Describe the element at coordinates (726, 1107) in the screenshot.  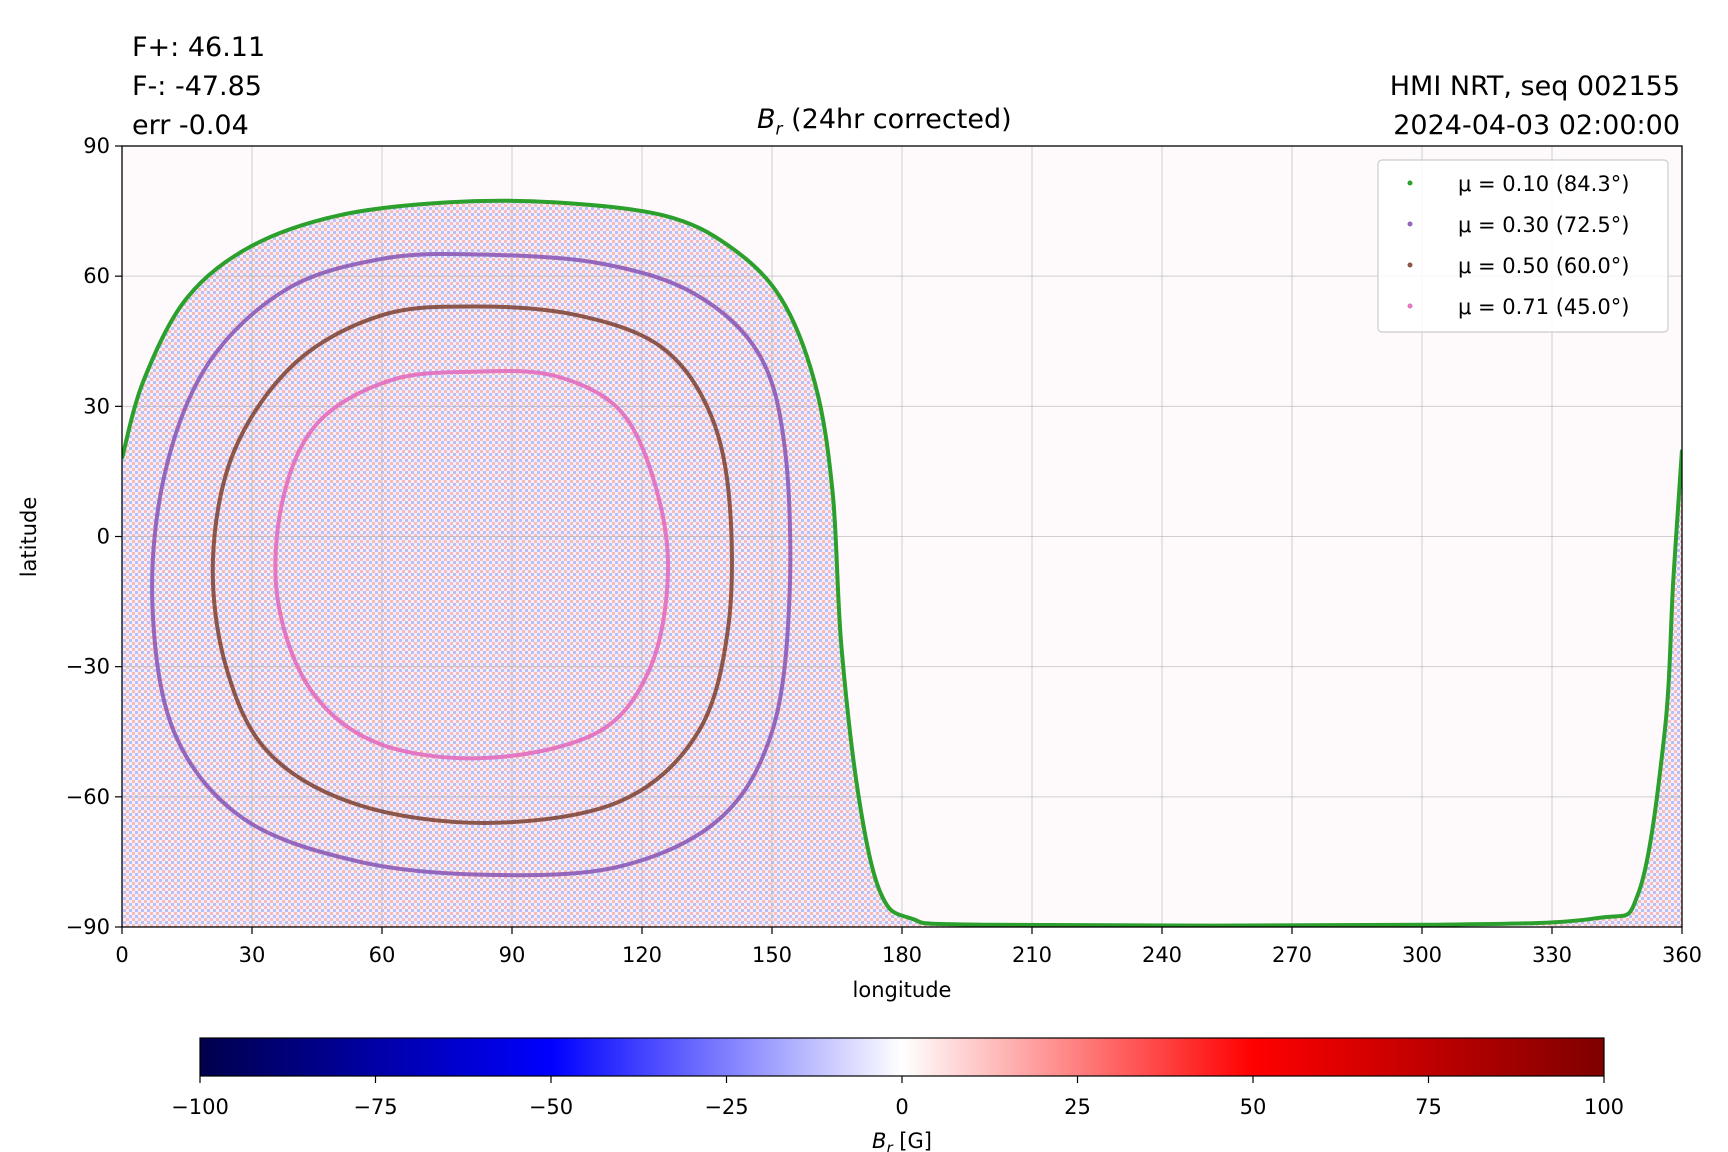
I see `colorbar-tick-label: −25` at that location.